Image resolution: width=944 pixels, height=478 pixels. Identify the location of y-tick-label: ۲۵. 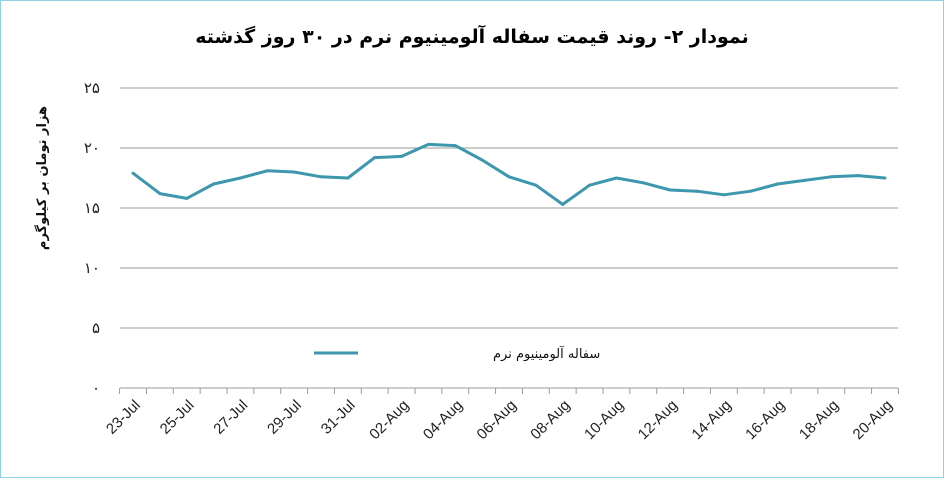
(92, 88).